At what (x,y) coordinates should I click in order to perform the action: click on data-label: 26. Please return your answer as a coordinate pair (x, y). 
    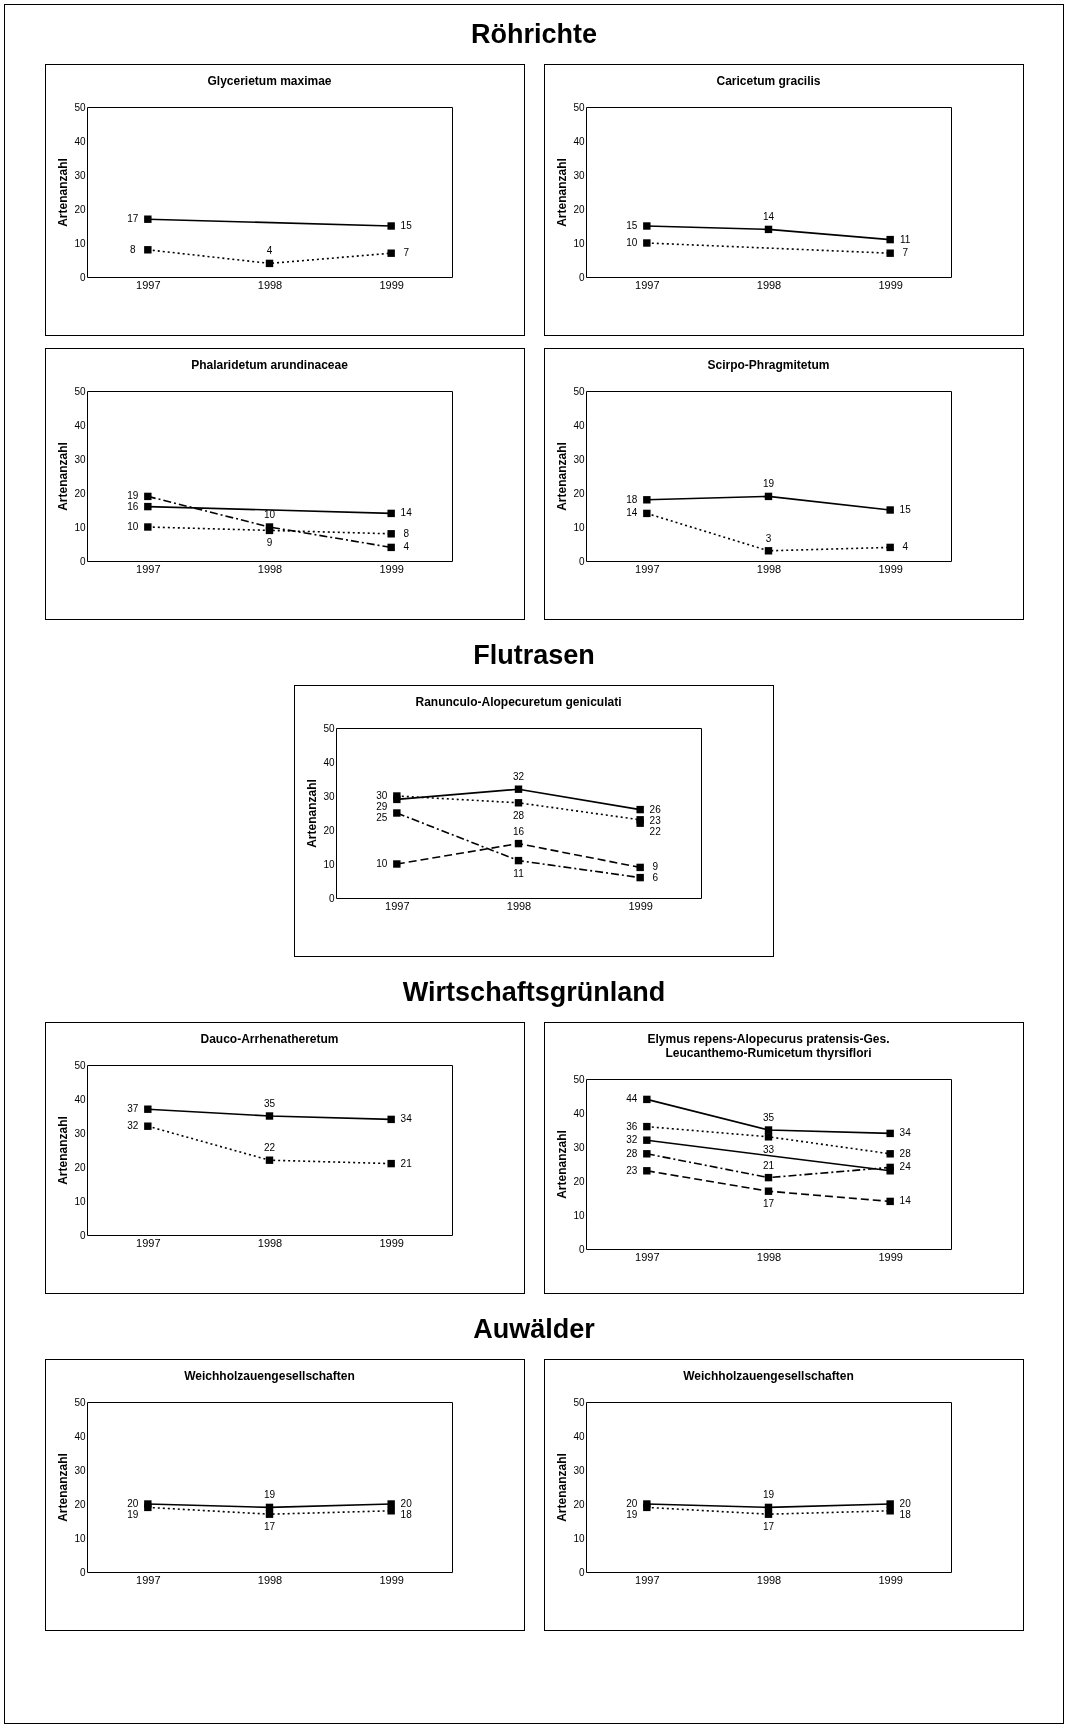
    Looking at the image, I should click on (655, 809).